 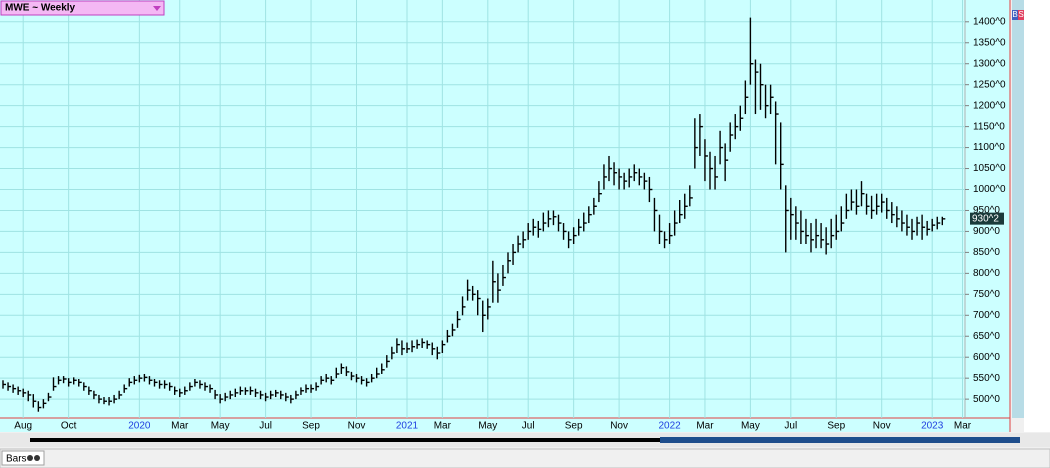 I want to click on x-tick-label: 2022, so click(x=669, y=426).